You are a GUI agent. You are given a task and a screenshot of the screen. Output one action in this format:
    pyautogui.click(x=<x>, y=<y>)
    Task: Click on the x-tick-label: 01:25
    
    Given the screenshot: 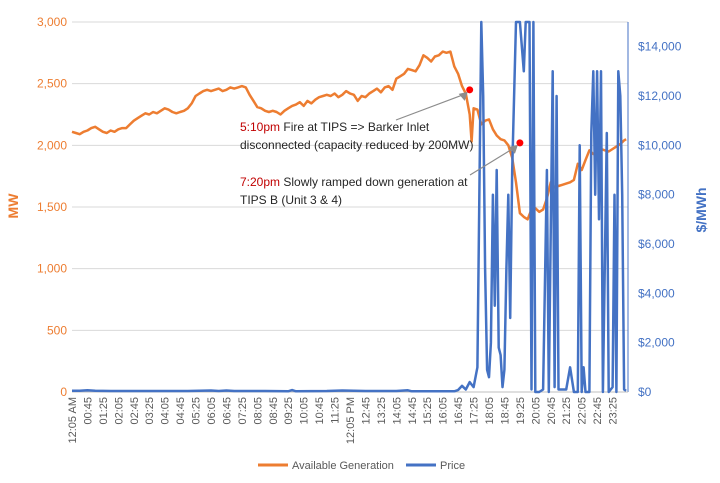 What is the action you would take?
    pyautogui.click(x=104, y=411)
    